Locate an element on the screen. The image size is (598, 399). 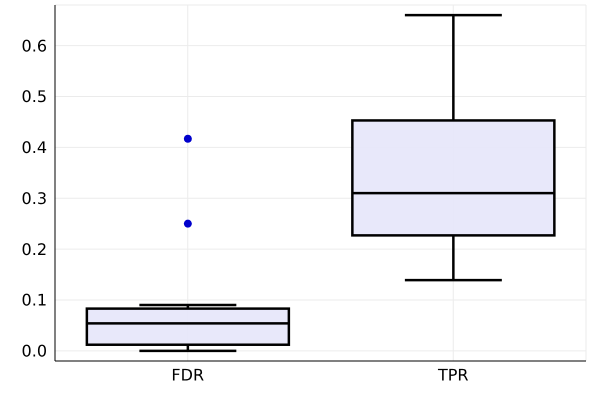
x-tick-label: FDR is located at coordinates (187, 374).